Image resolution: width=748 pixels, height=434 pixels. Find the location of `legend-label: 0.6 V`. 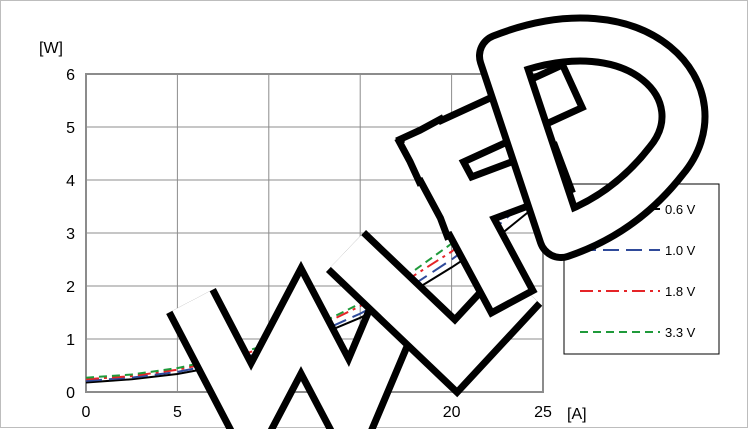

legend-label: 0.6 V is located at coordinates (680, 209).